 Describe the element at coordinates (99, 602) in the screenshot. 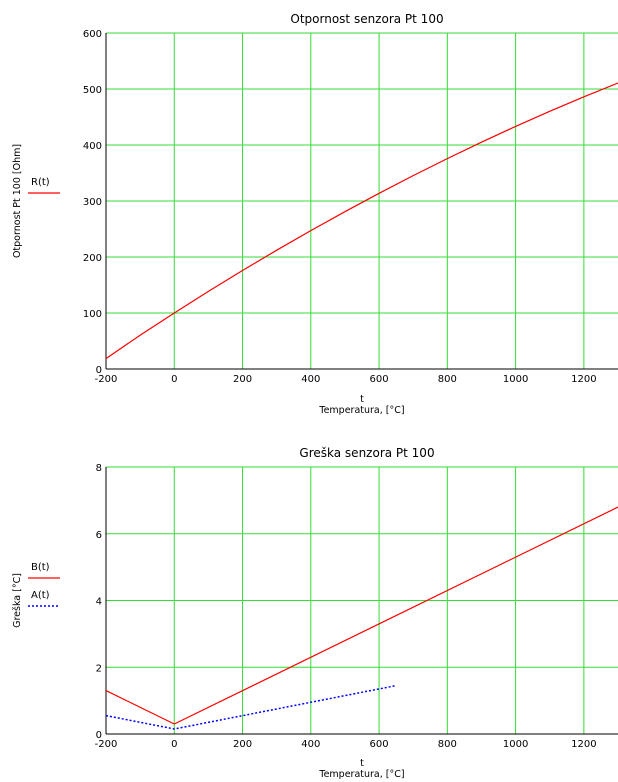

I see `y-tick-label: 4` at that location.